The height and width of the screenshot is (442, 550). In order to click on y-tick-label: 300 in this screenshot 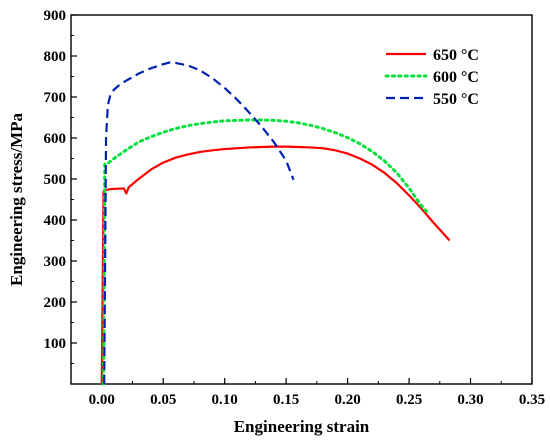, I will do `click(55, 262)`.